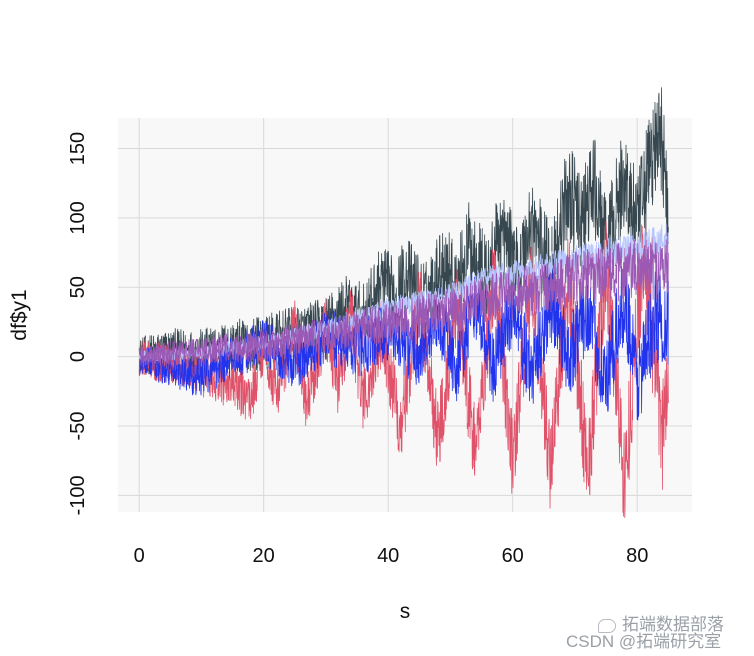 This screenshot has height=656, width=754. I want to click on watermark-bottom: CSDN @拓端研究室, so click(643, 639).